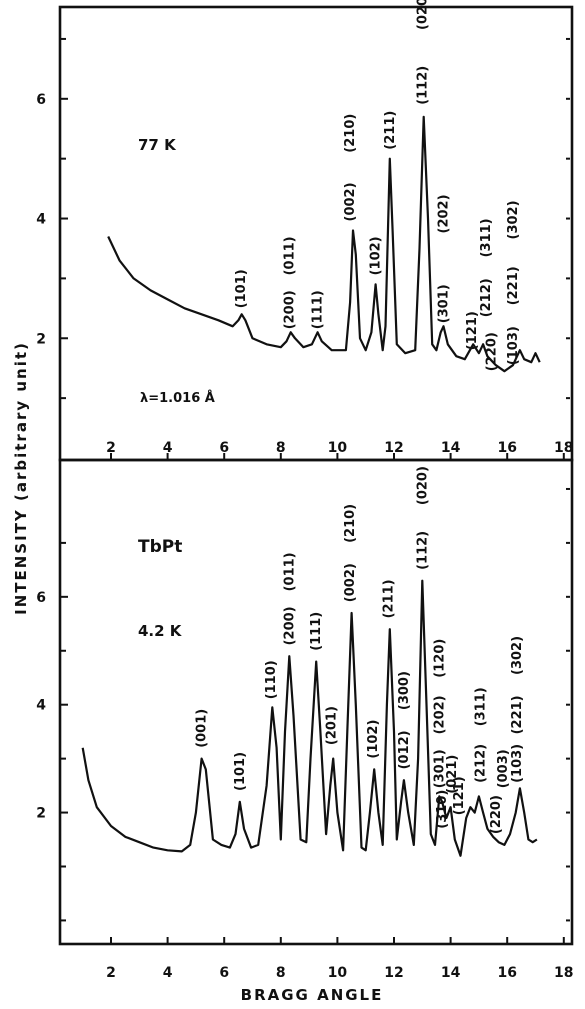 The image size is (585, 1009). What do you see at coordinates (496, 814) in the screenshot?
I see `bottom-peak-label: (220)` at bounding box center [496, 814].